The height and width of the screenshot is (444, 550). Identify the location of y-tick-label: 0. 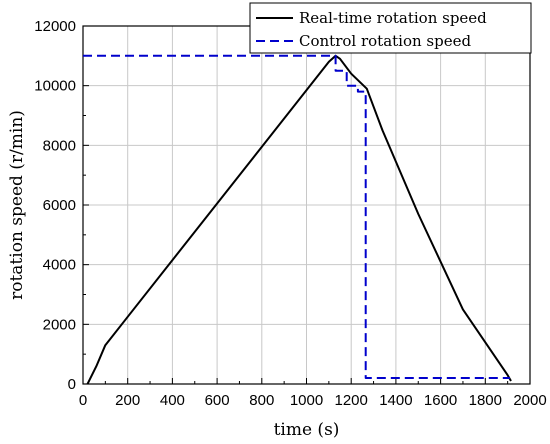
(72, 384).